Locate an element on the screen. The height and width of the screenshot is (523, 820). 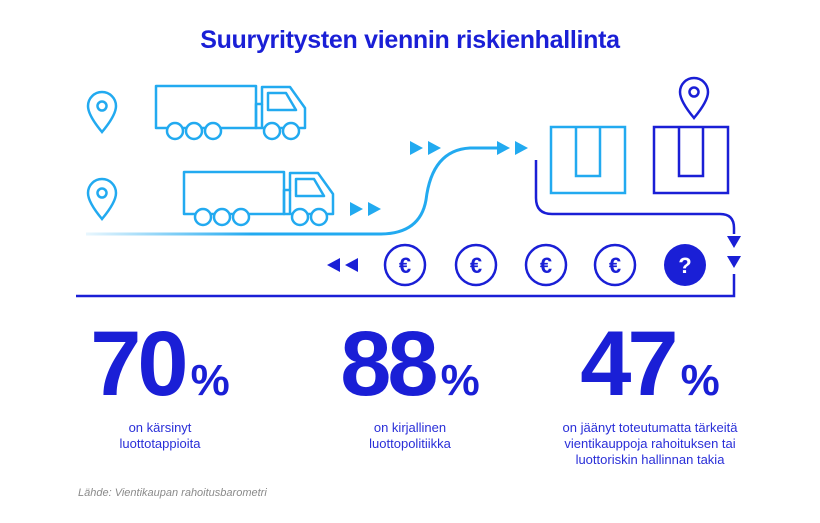
stat-credit-losses: 70% on kärsinyt luottotappioita is located at coordinates (160, 385).